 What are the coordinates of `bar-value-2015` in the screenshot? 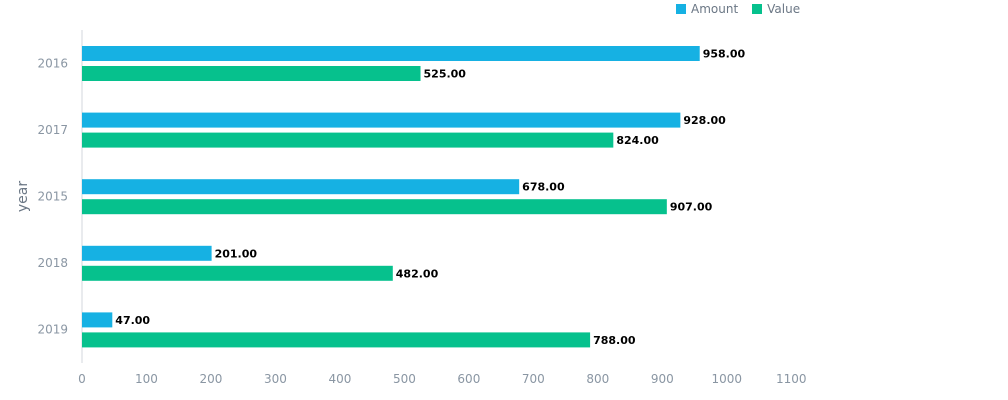 It's located at (374, 207).